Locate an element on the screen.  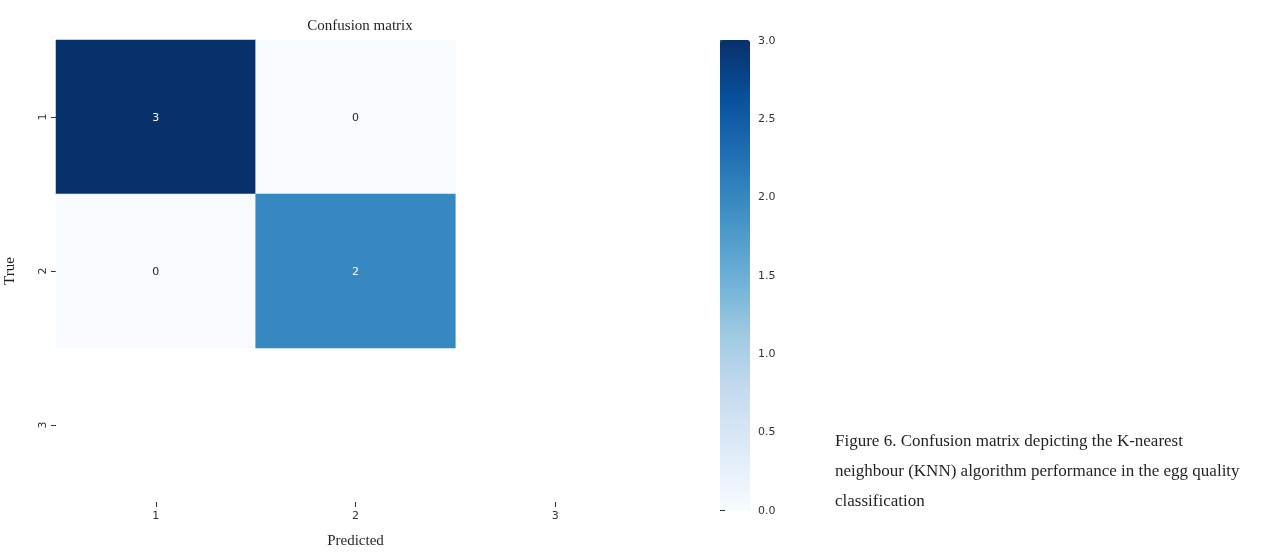
color-bar-label: 1.0 is located at coordinates (767, 353).